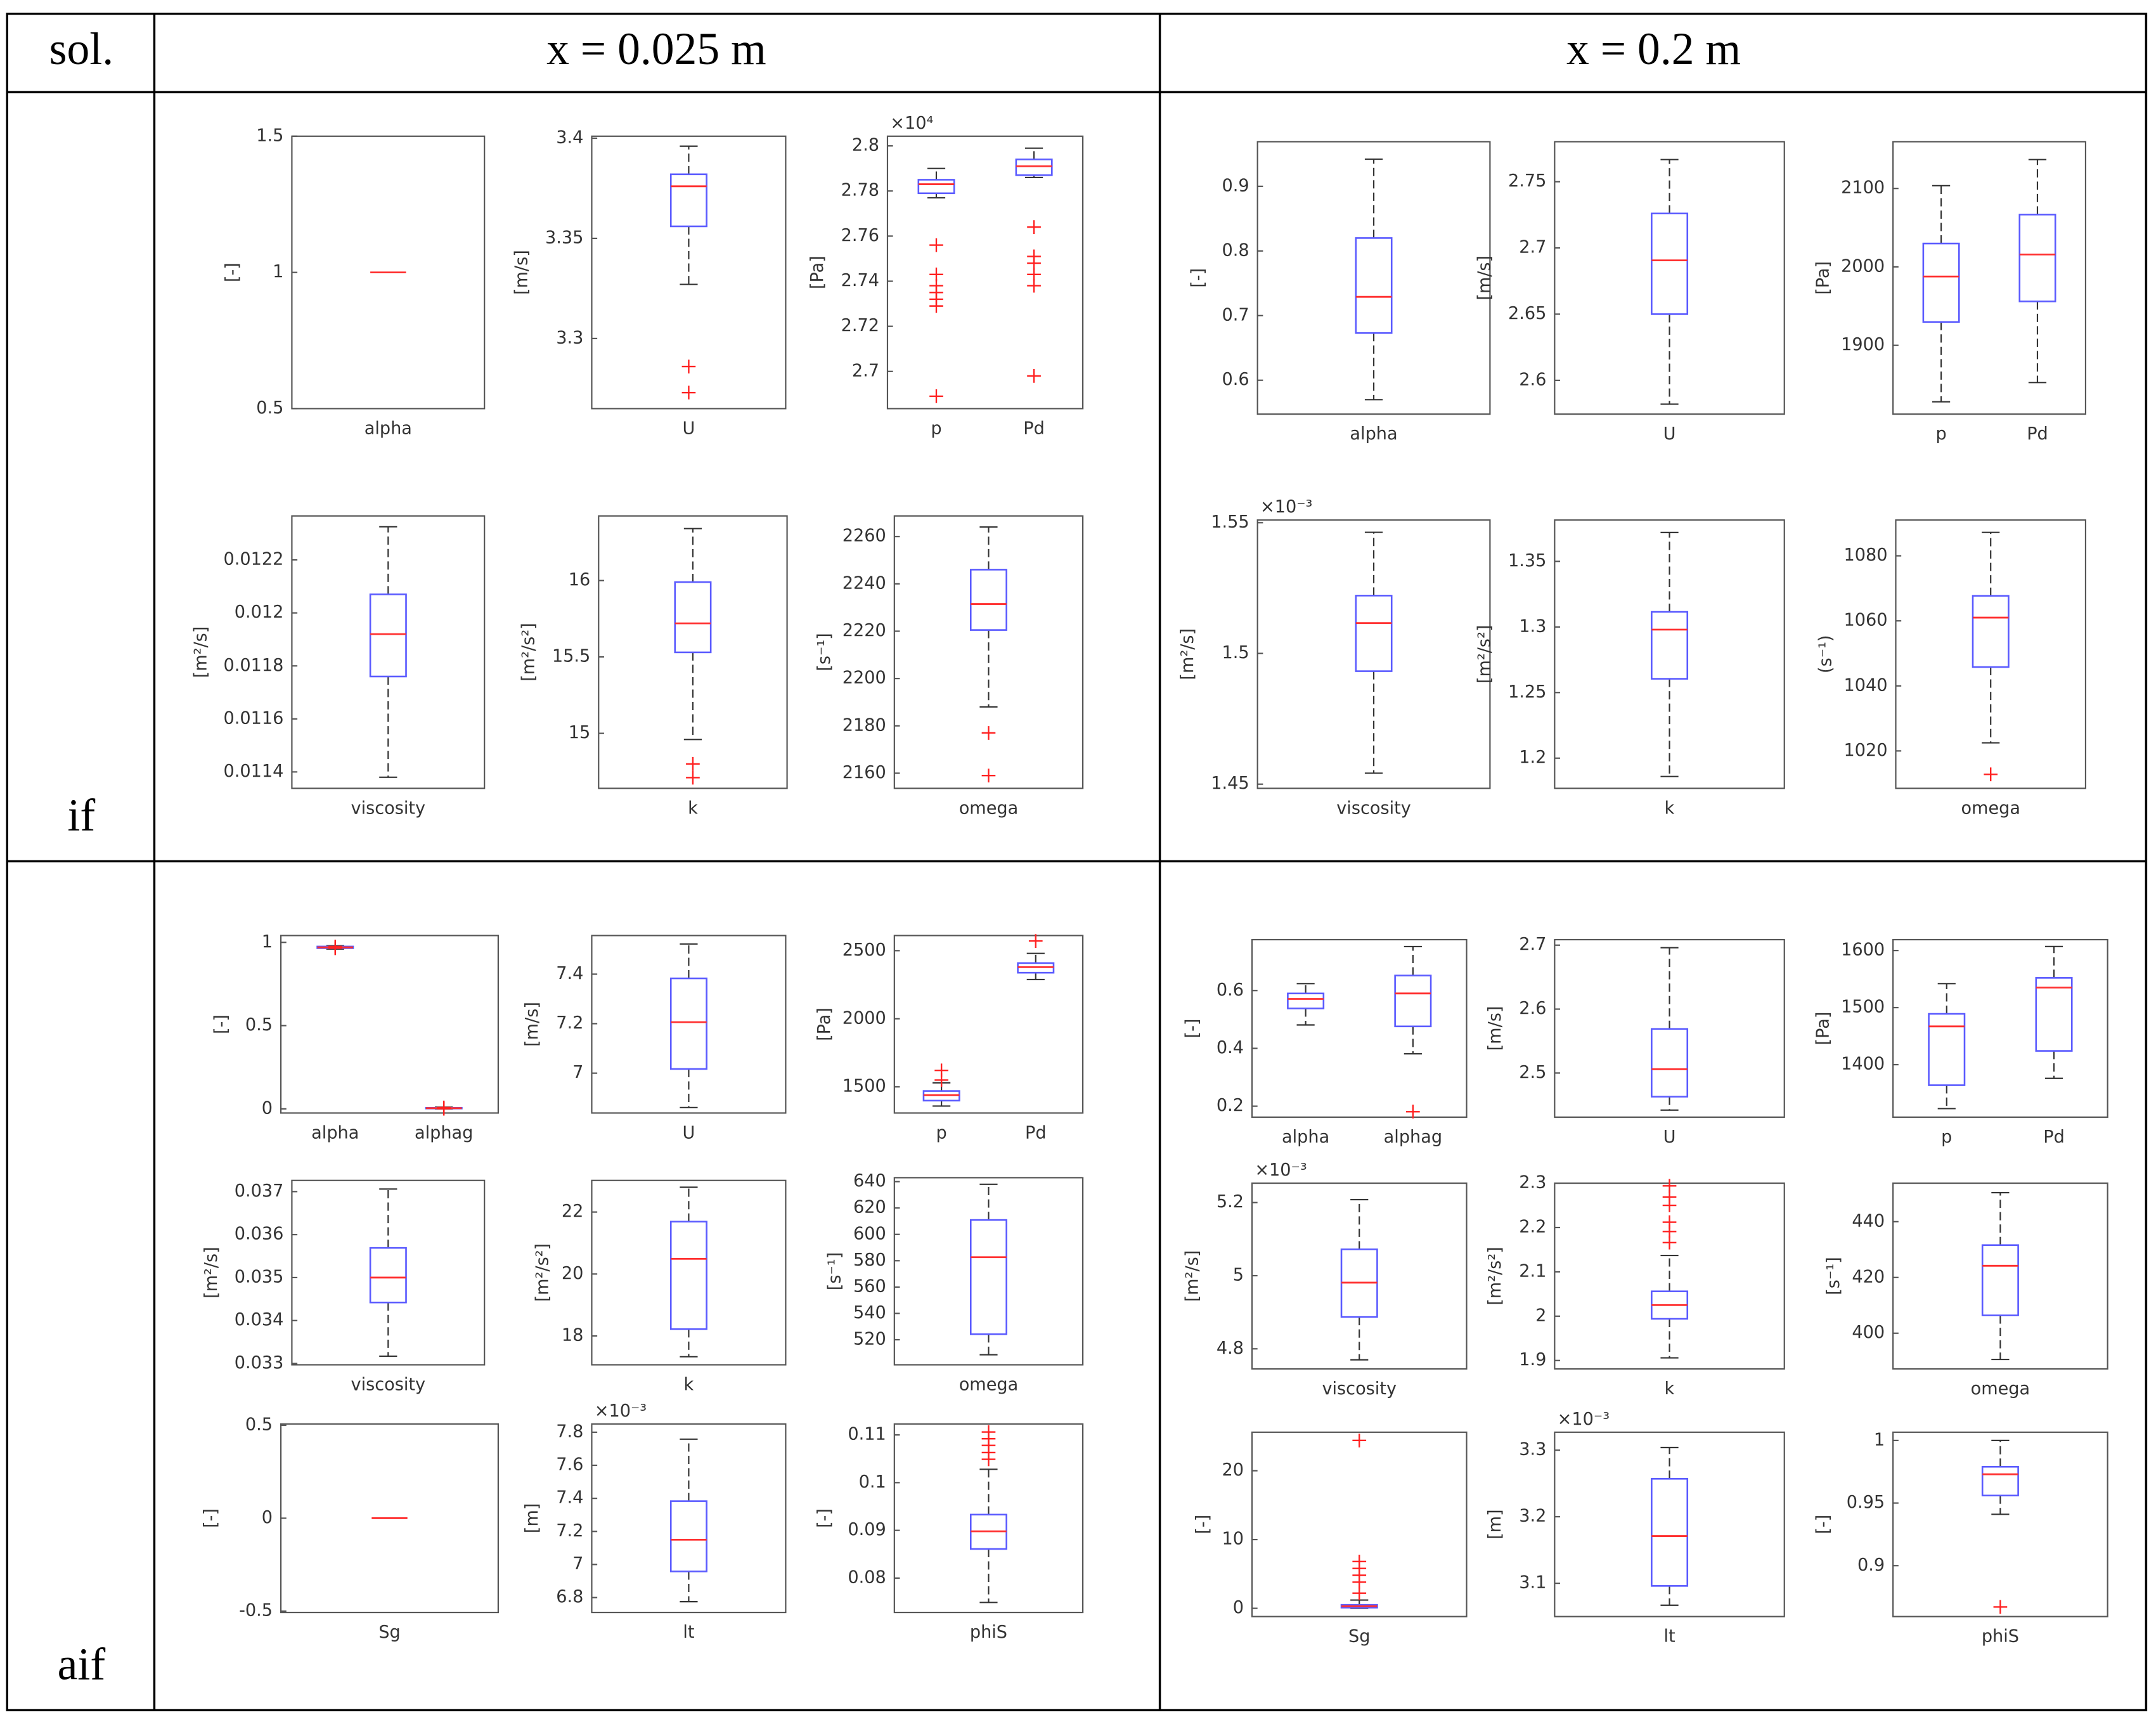  I want to click on y-tick-label: 2.65, so click(1527, 313).